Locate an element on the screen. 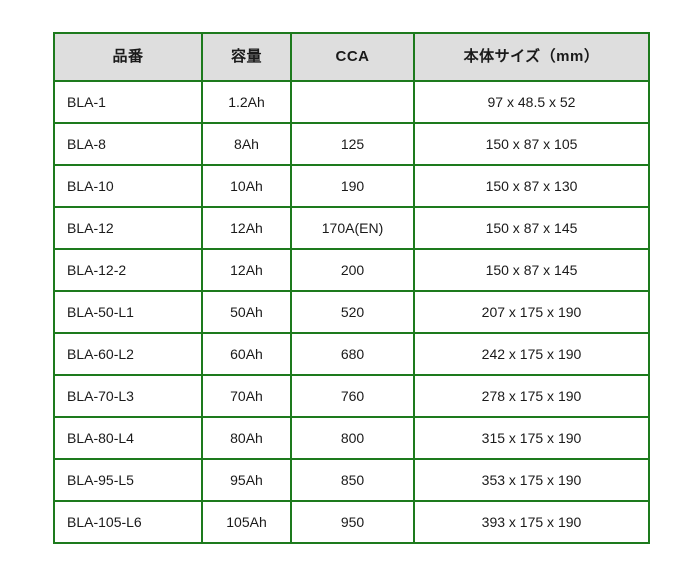 This screenshot has height=569, width=700. cell-cca: 190 is located at coordinates (352, 186).